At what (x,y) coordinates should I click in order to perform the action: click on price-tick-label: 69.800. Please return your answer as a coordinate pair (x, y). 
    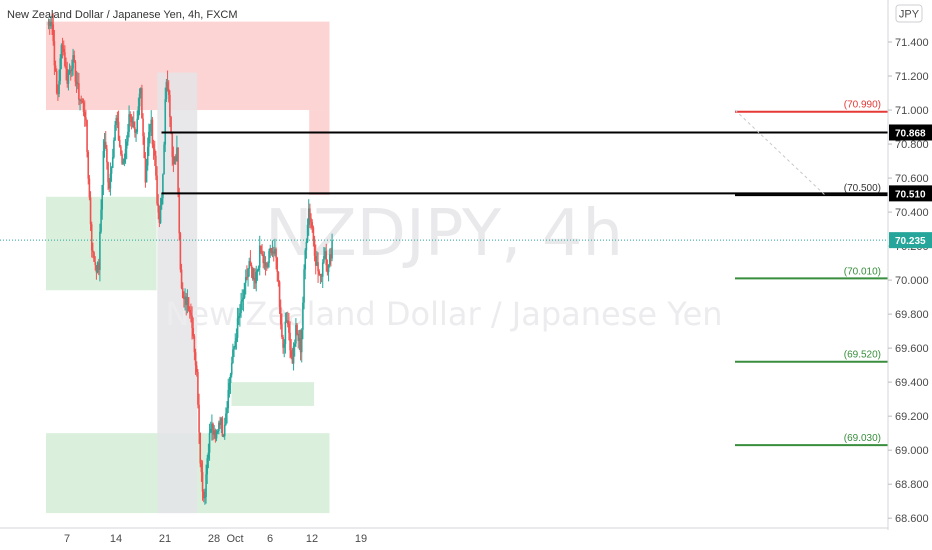
    Looking at the image, I should click on (912, 315).